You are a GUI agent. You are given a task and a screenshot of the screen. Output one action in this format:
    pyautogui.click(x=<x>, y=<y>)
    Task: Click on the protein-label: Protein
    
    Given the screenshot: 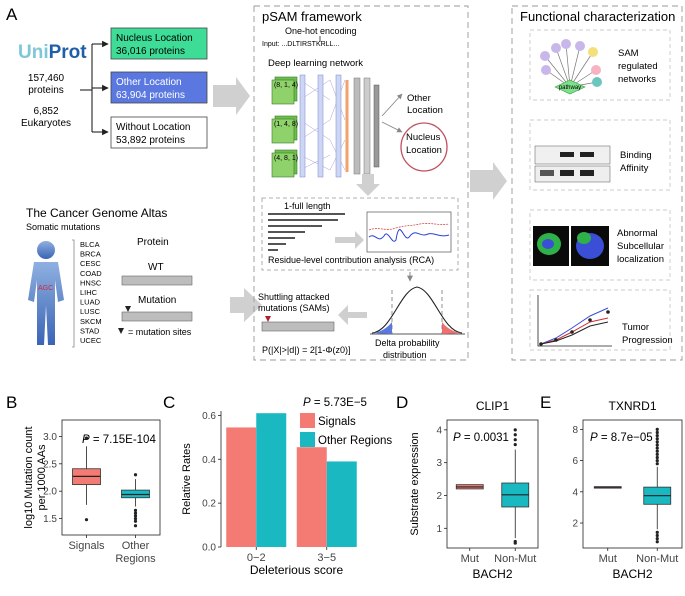 What is the action you would take?
    pyautogui.click(x=153, y=242)
    